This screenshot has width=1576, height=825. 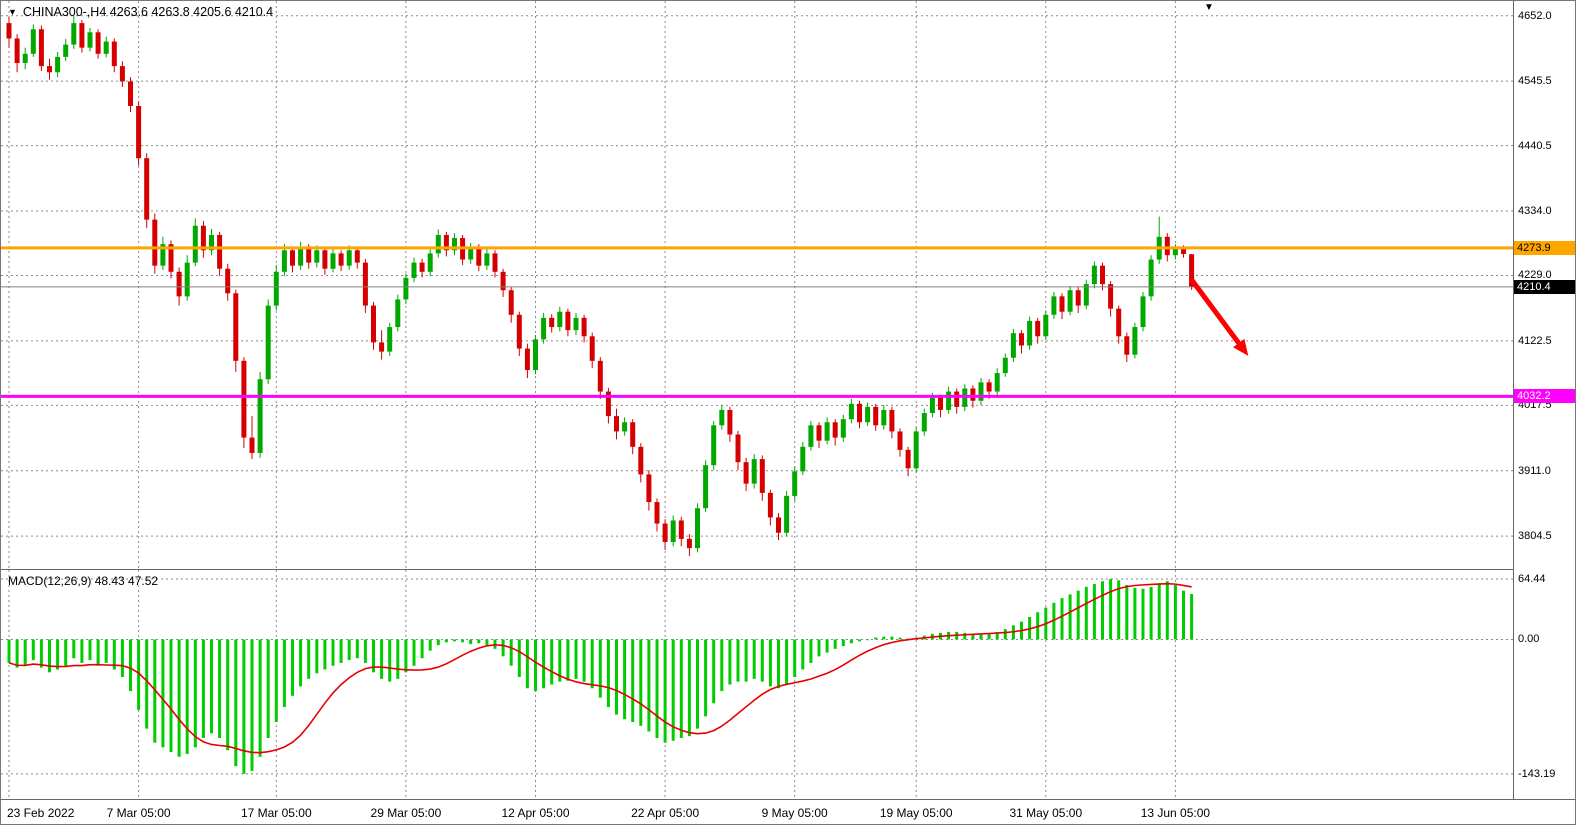 What do you see at coordinates (1534, 470) in the screenshot?
I see `price-axis-label: 3911.0` at bounding box center [1534, 470].